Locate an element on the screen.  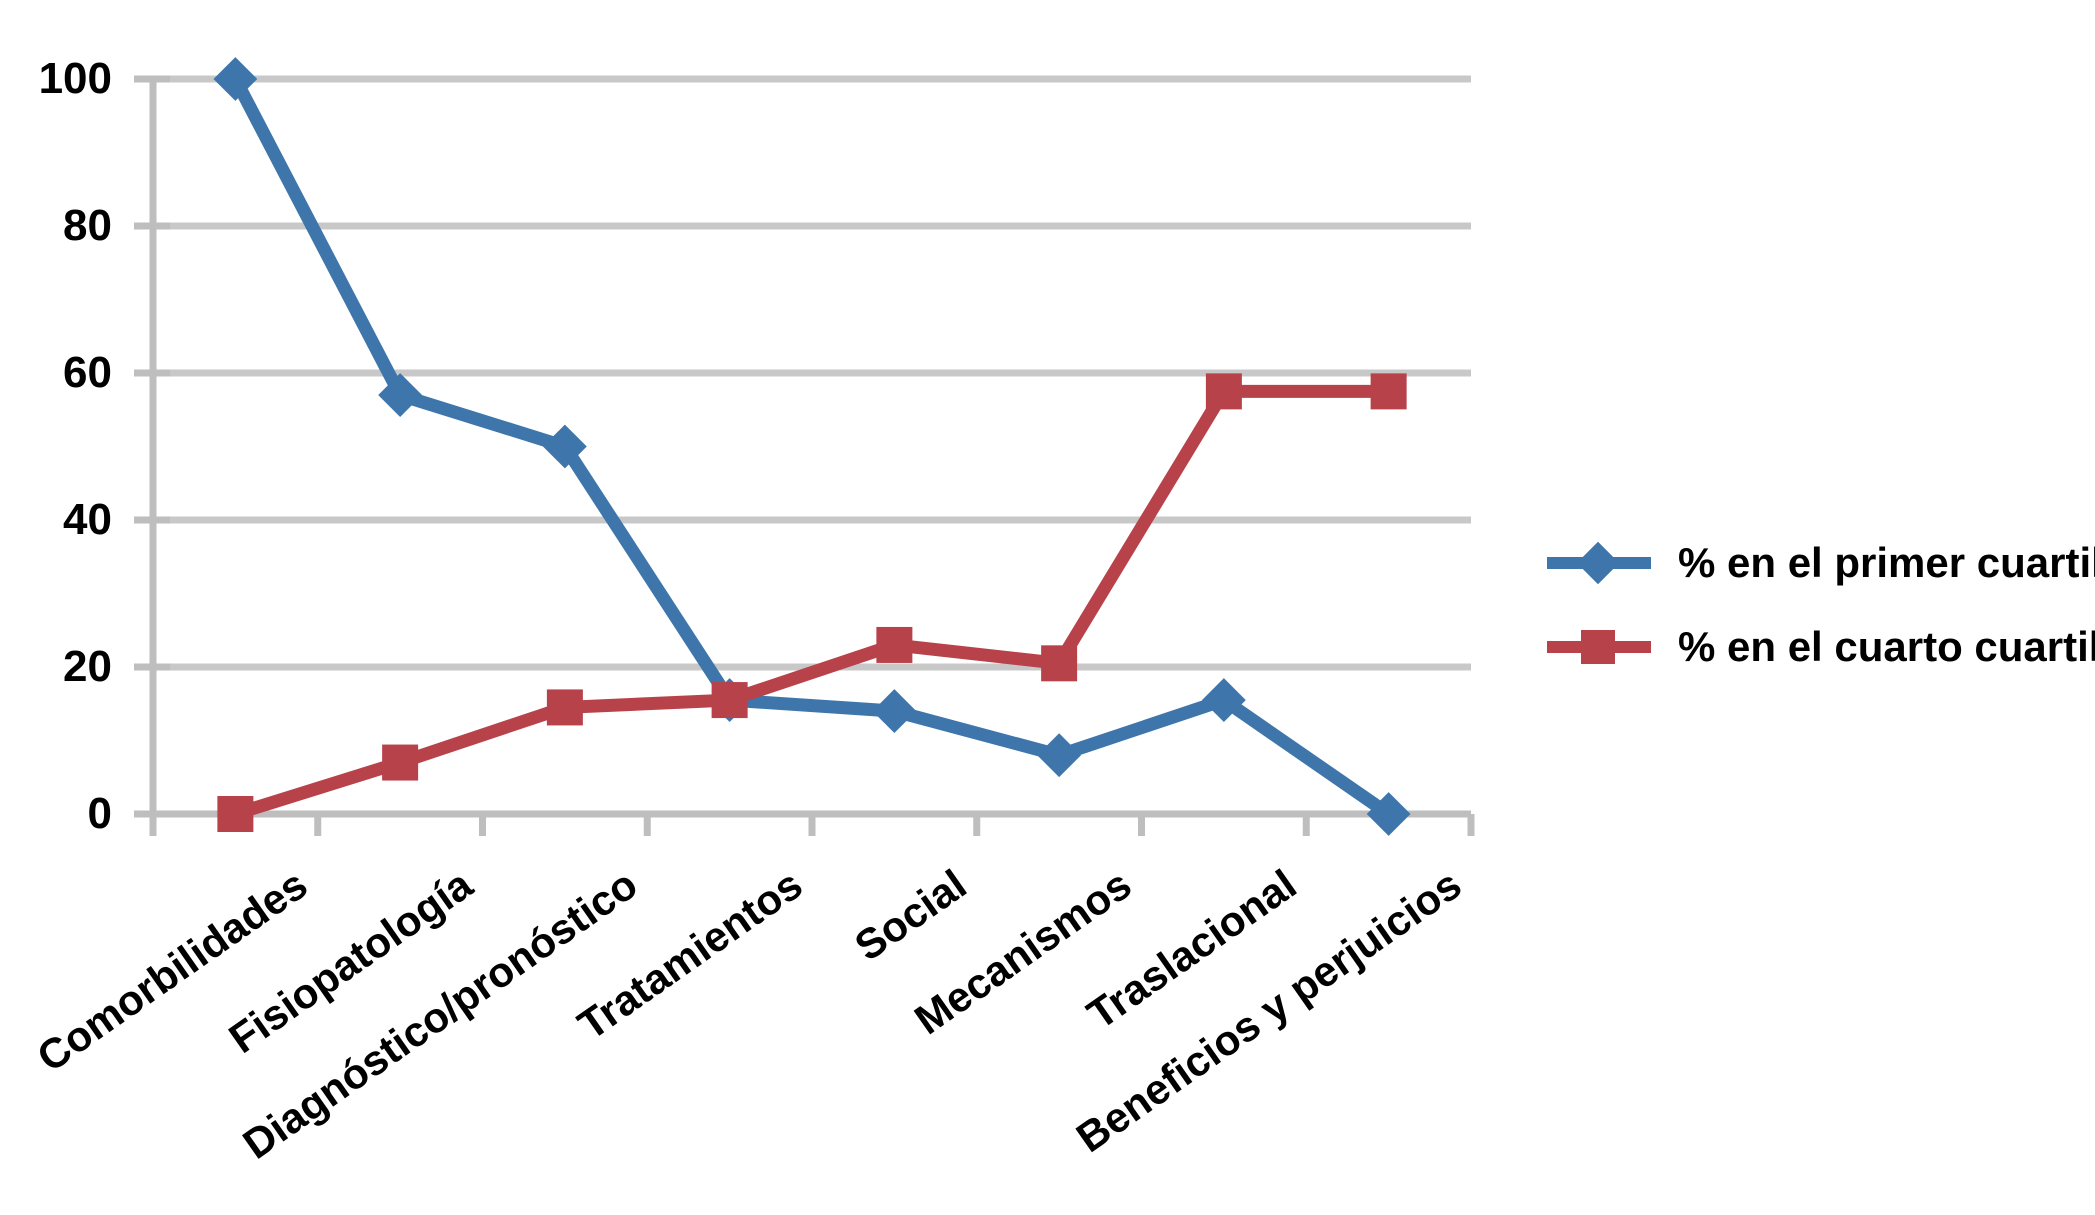
y-axis-label: 0 is located at coordinates (99, 813).